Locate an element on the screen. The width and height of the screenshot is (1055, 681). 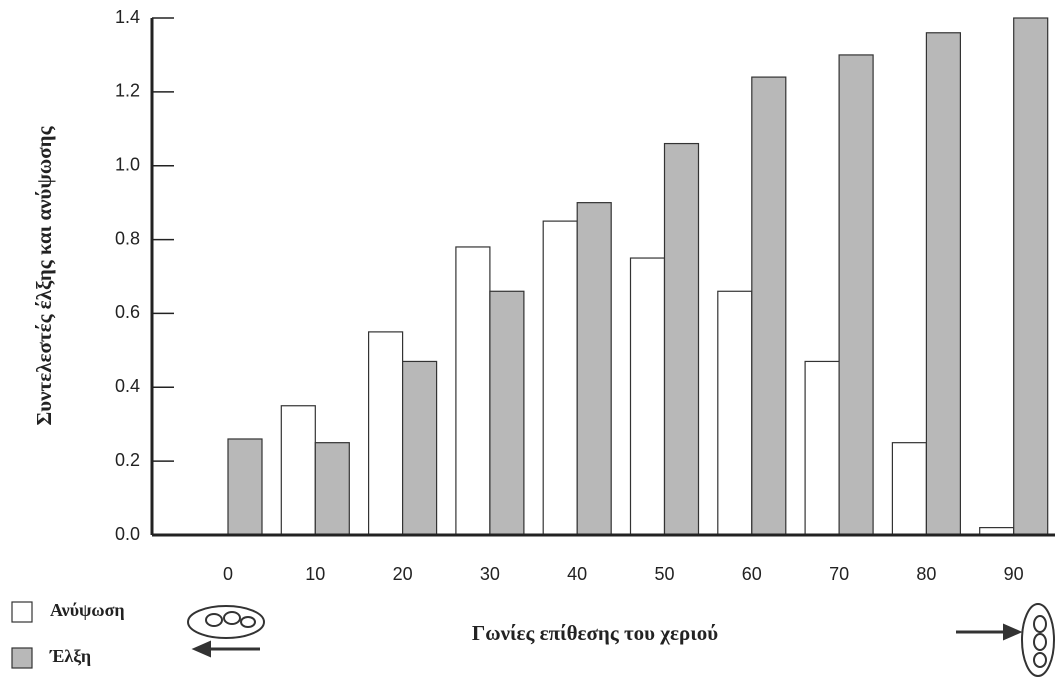
y-tick-label: 0.0 is located at coordinates (127, 534).